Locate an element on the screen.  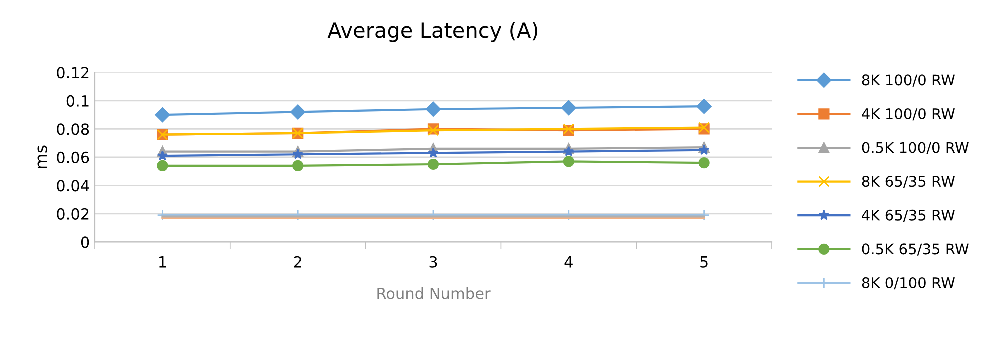
legend-label: 4K 100/0 RW is located at coordinates (909, 114).